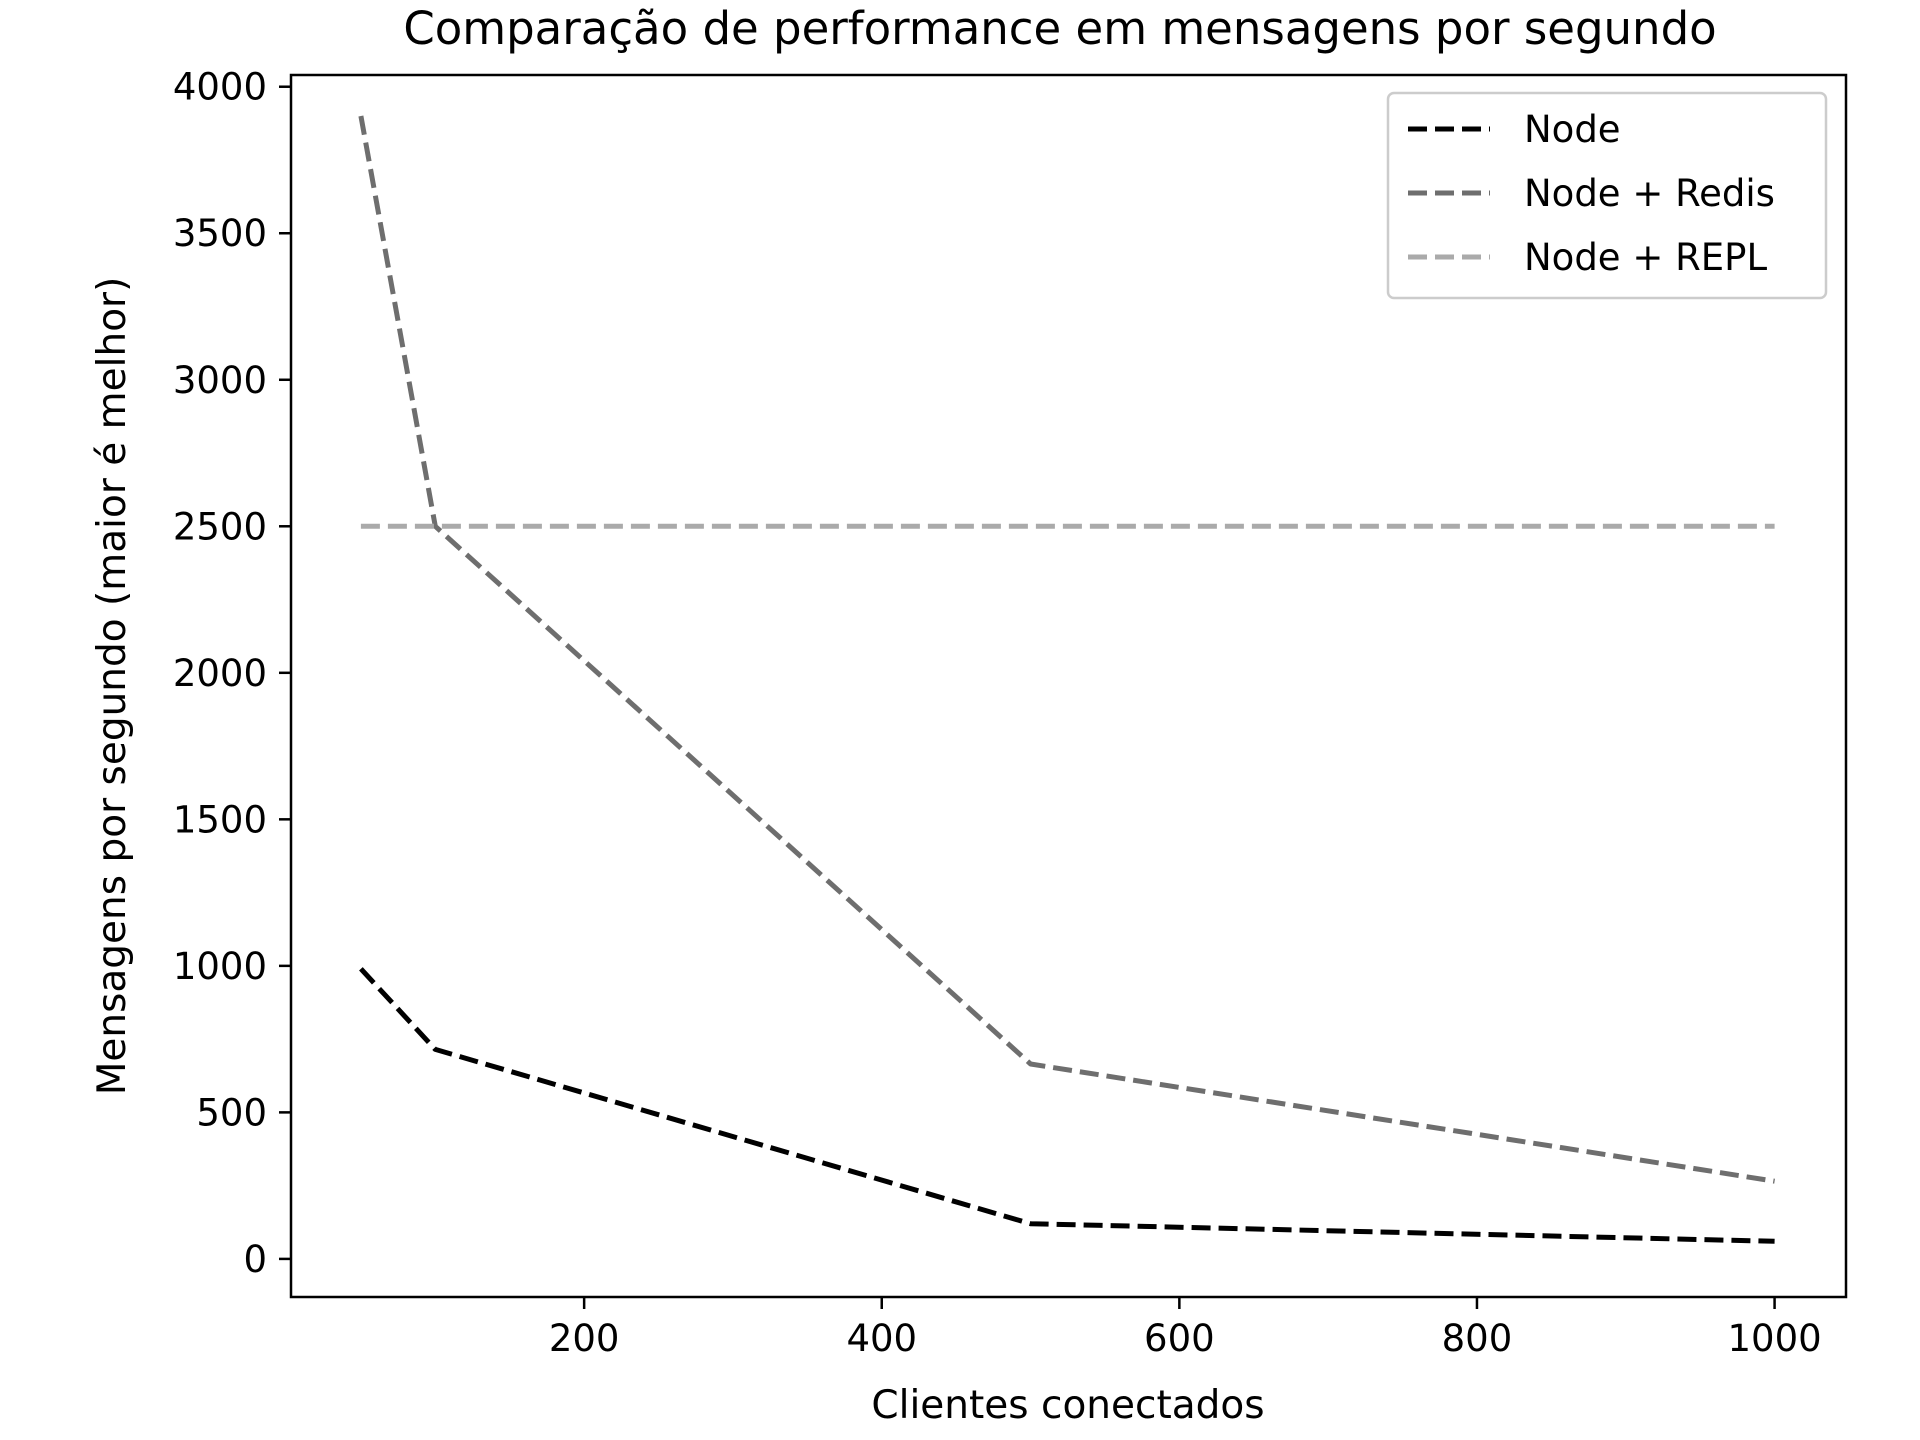 This screenshot has width=1920, height=1440. I want to click on y-tick-label: 1000, so click(220, 966).